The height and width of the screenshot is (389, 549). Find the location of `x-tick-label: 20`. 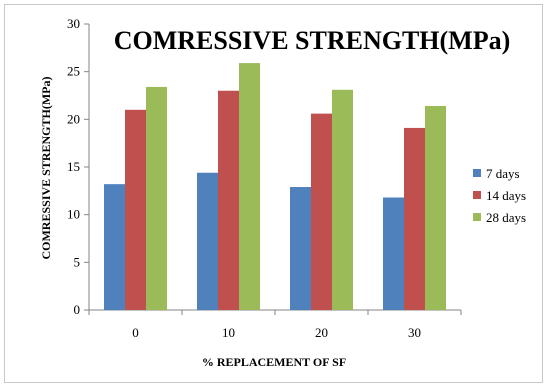

x-tick-label: 20 is located at coordinates (321, 332).